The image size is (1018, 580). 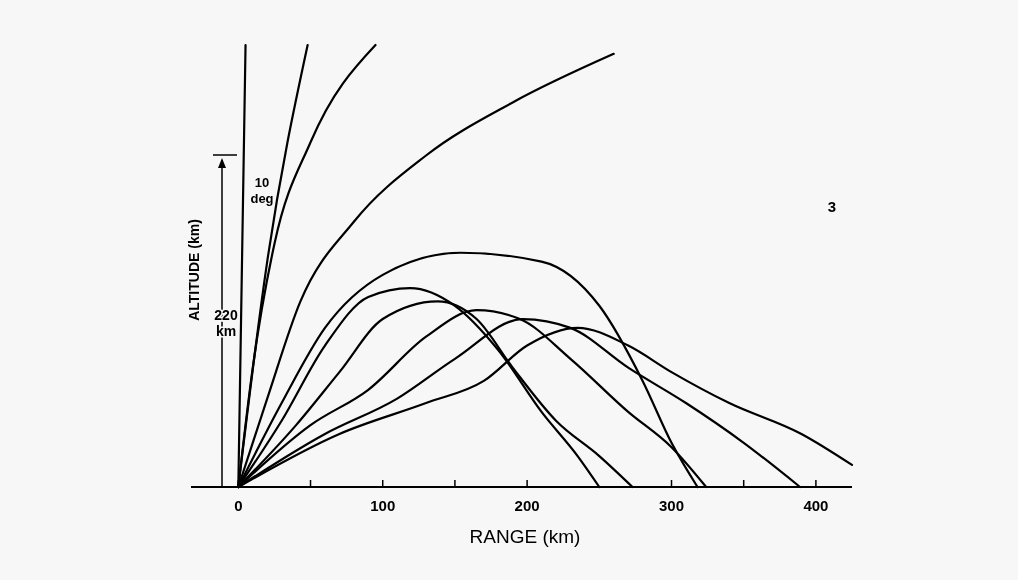 I want to click on x-tick-label: 200, so click(x=527, y=505).